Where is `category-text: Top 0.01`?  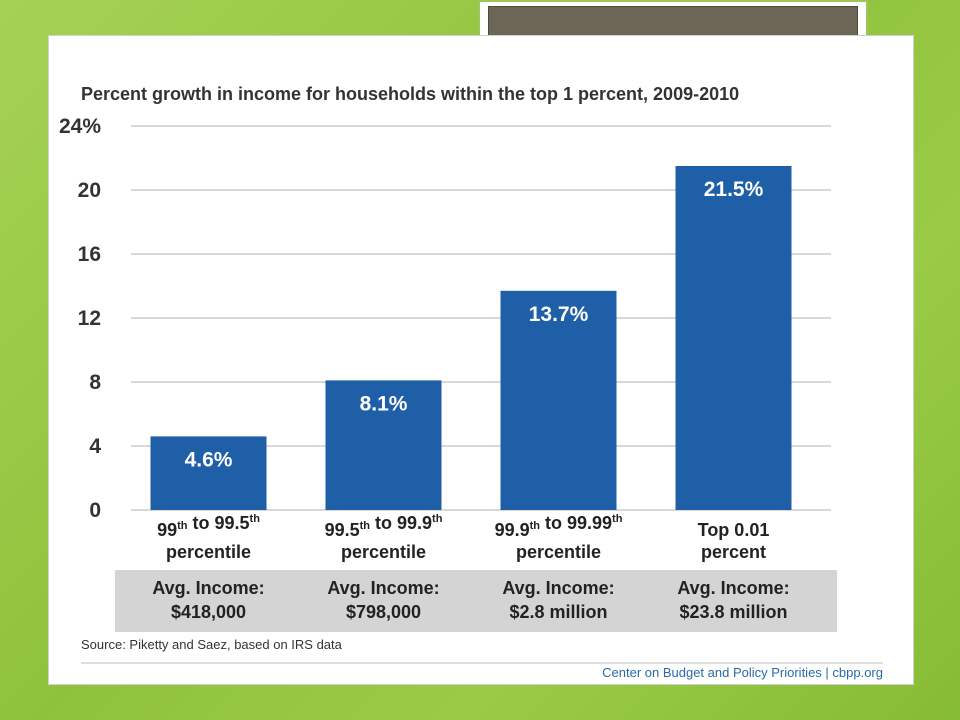 category-text: Top 0.01 is located at coordinates (734, 530).